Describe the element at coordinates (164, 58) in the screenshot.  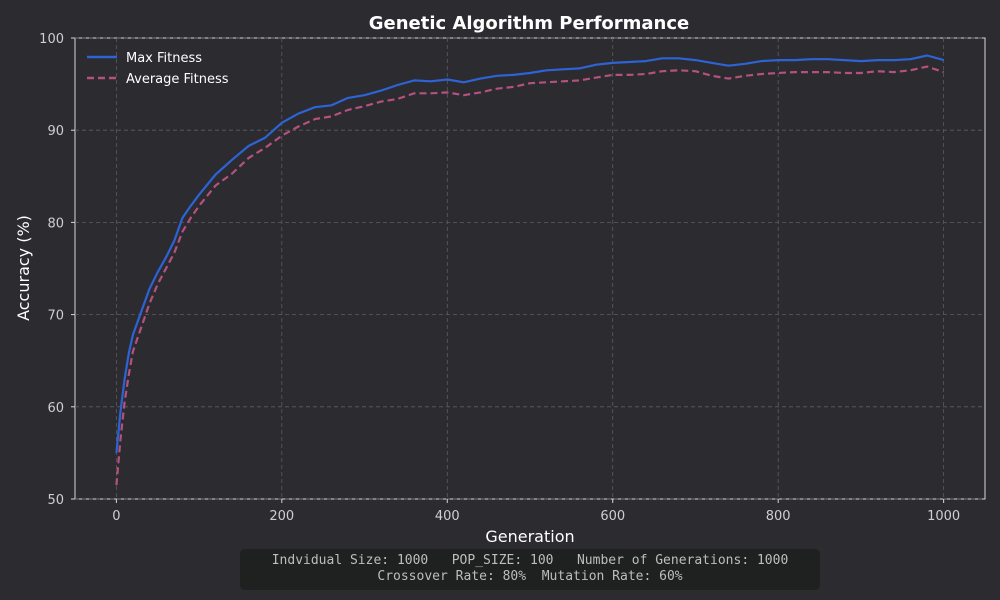
I see `legend-label-max-fitness: Max Fitness` at that location.